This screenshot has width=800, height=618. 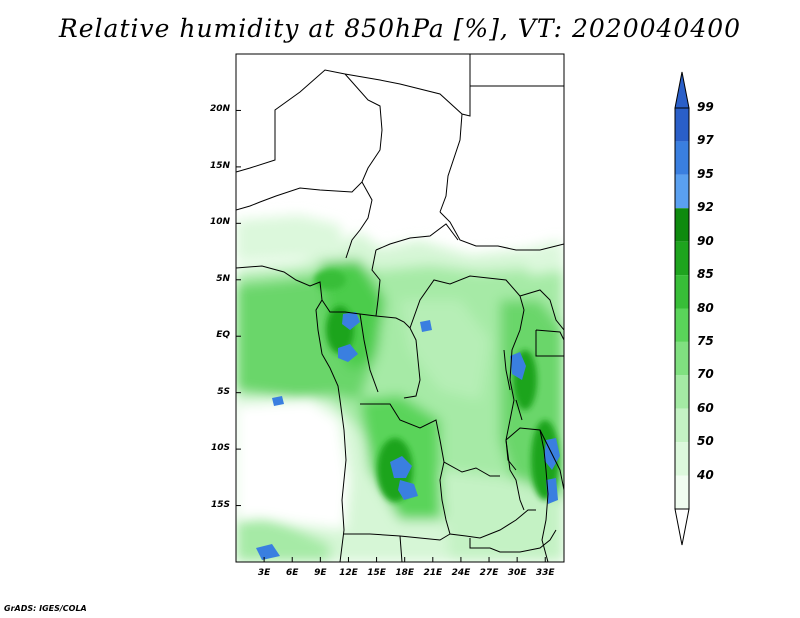 I want to click on colorbar-label: 97, so click(x=705, y=140).